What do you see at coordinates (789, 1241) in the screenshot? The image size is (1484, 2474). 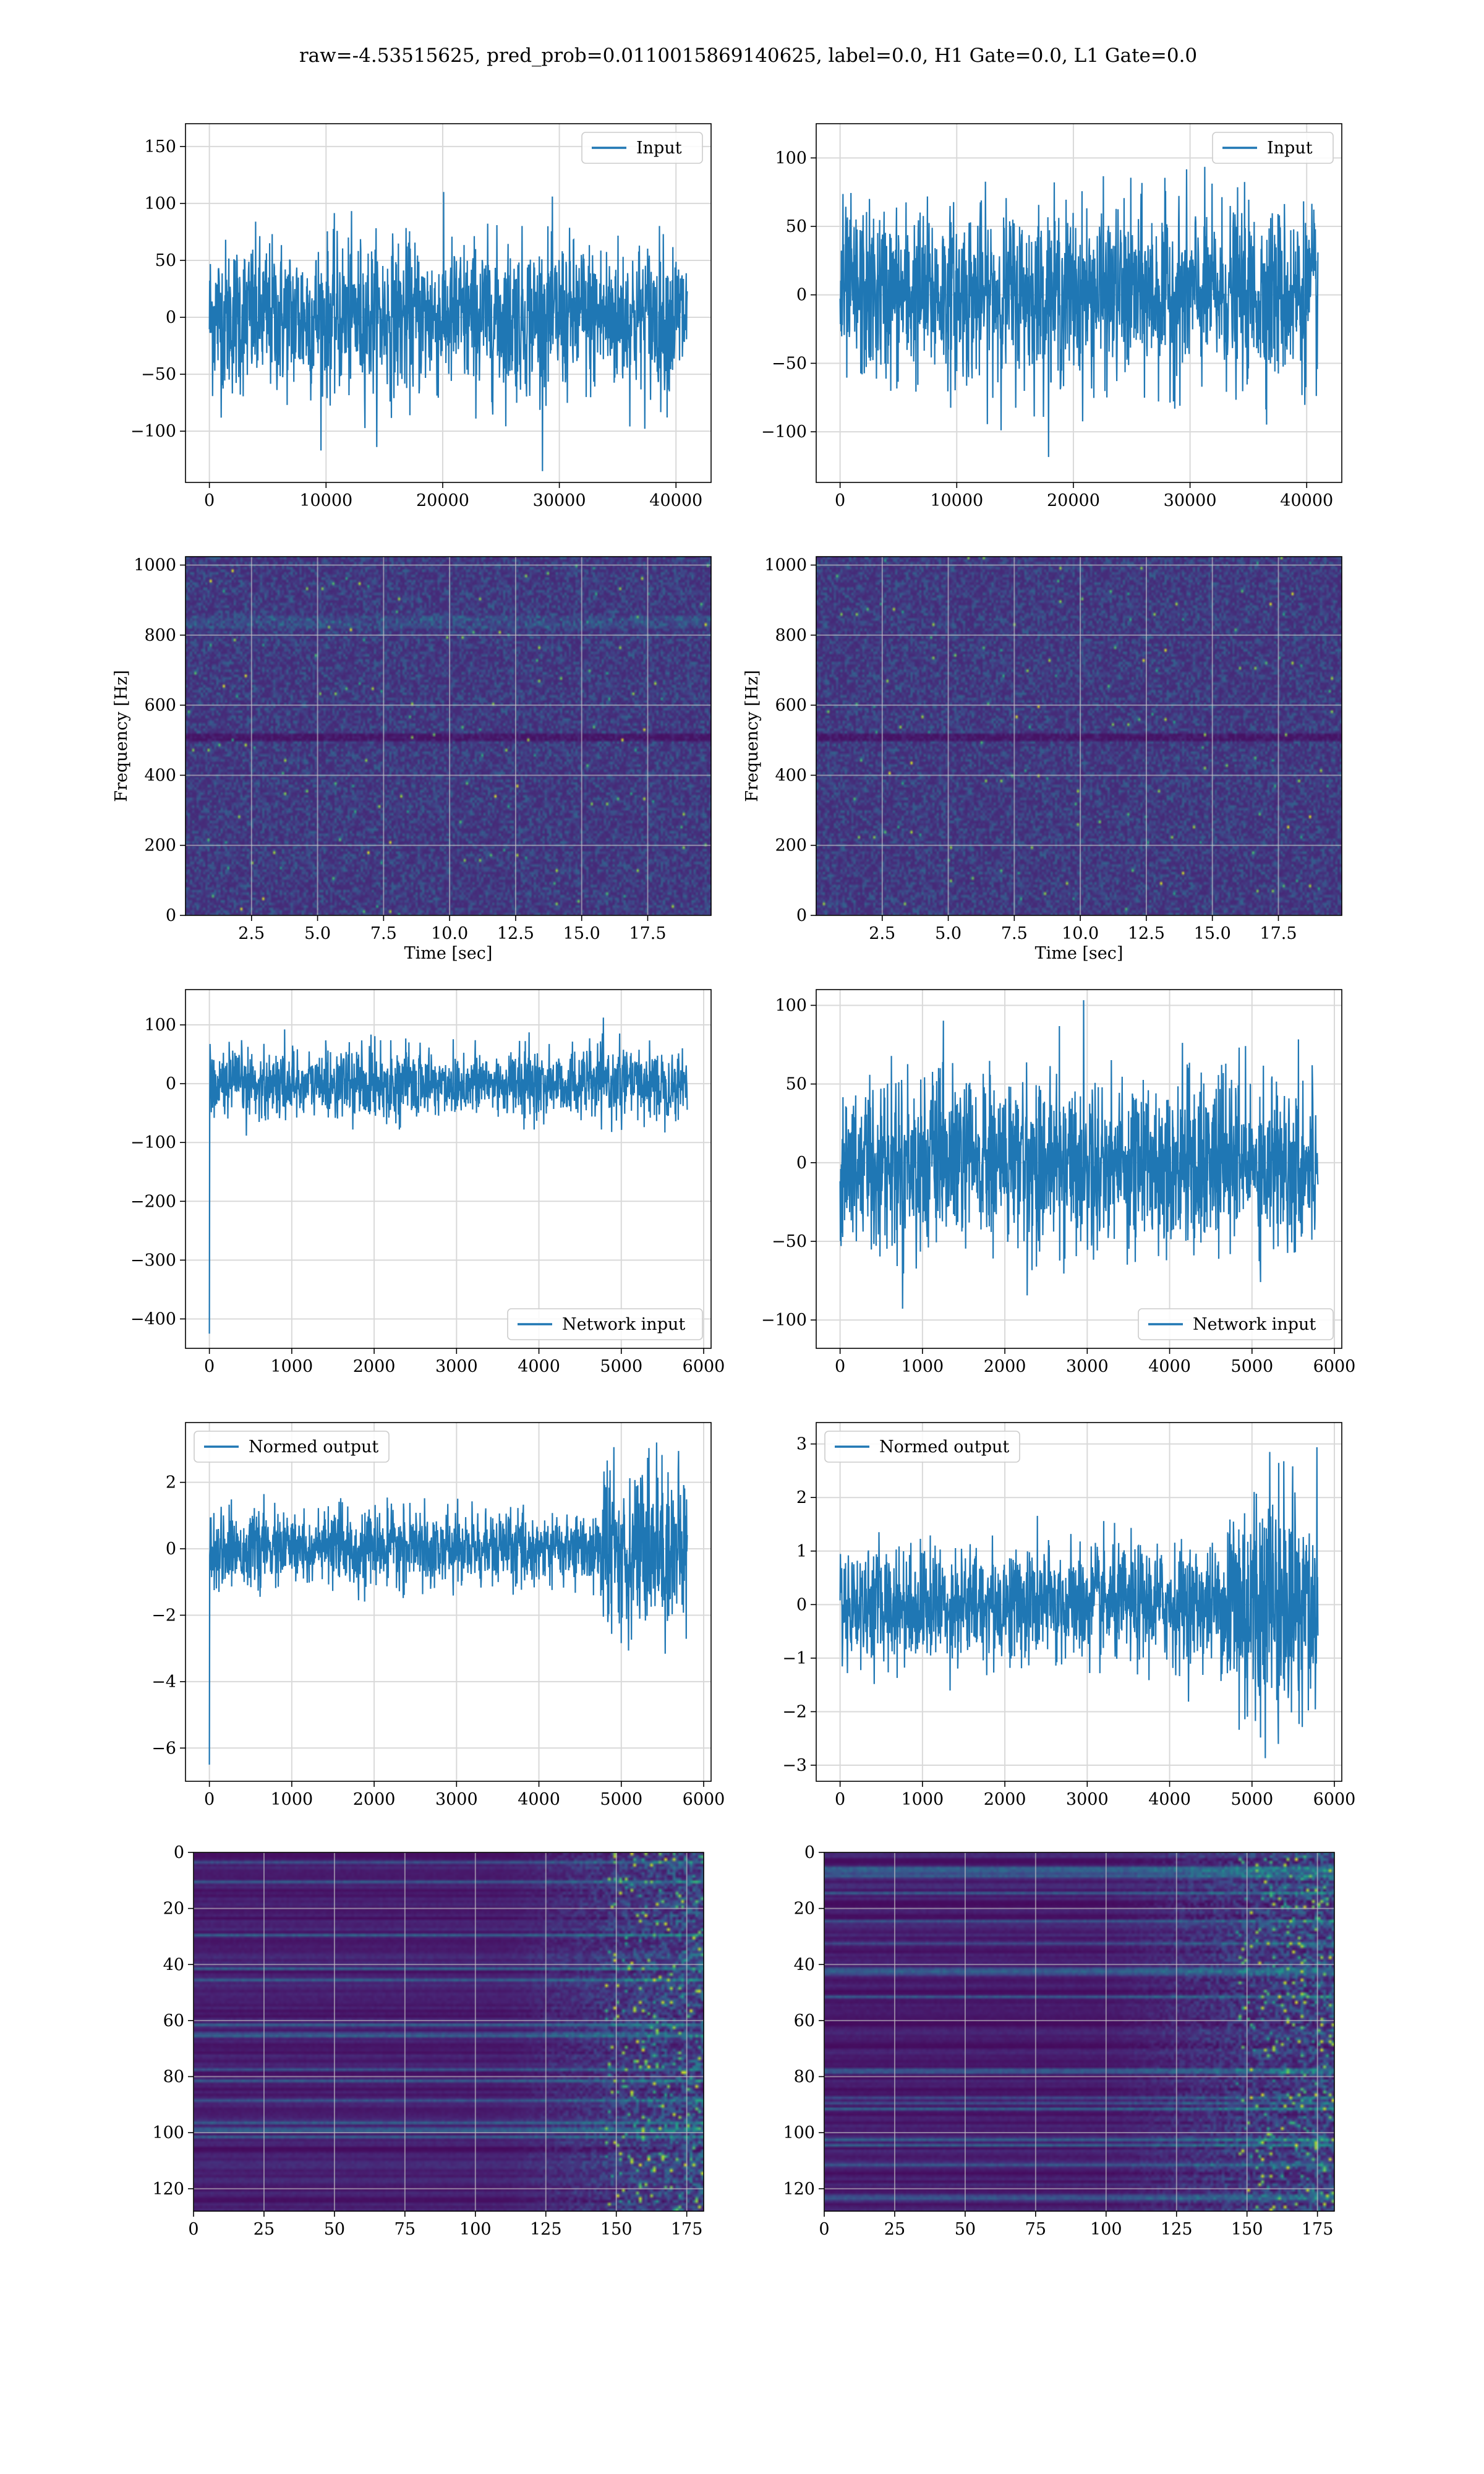 I see `y-tick-label: −50` at bounding box center [789, 1241].